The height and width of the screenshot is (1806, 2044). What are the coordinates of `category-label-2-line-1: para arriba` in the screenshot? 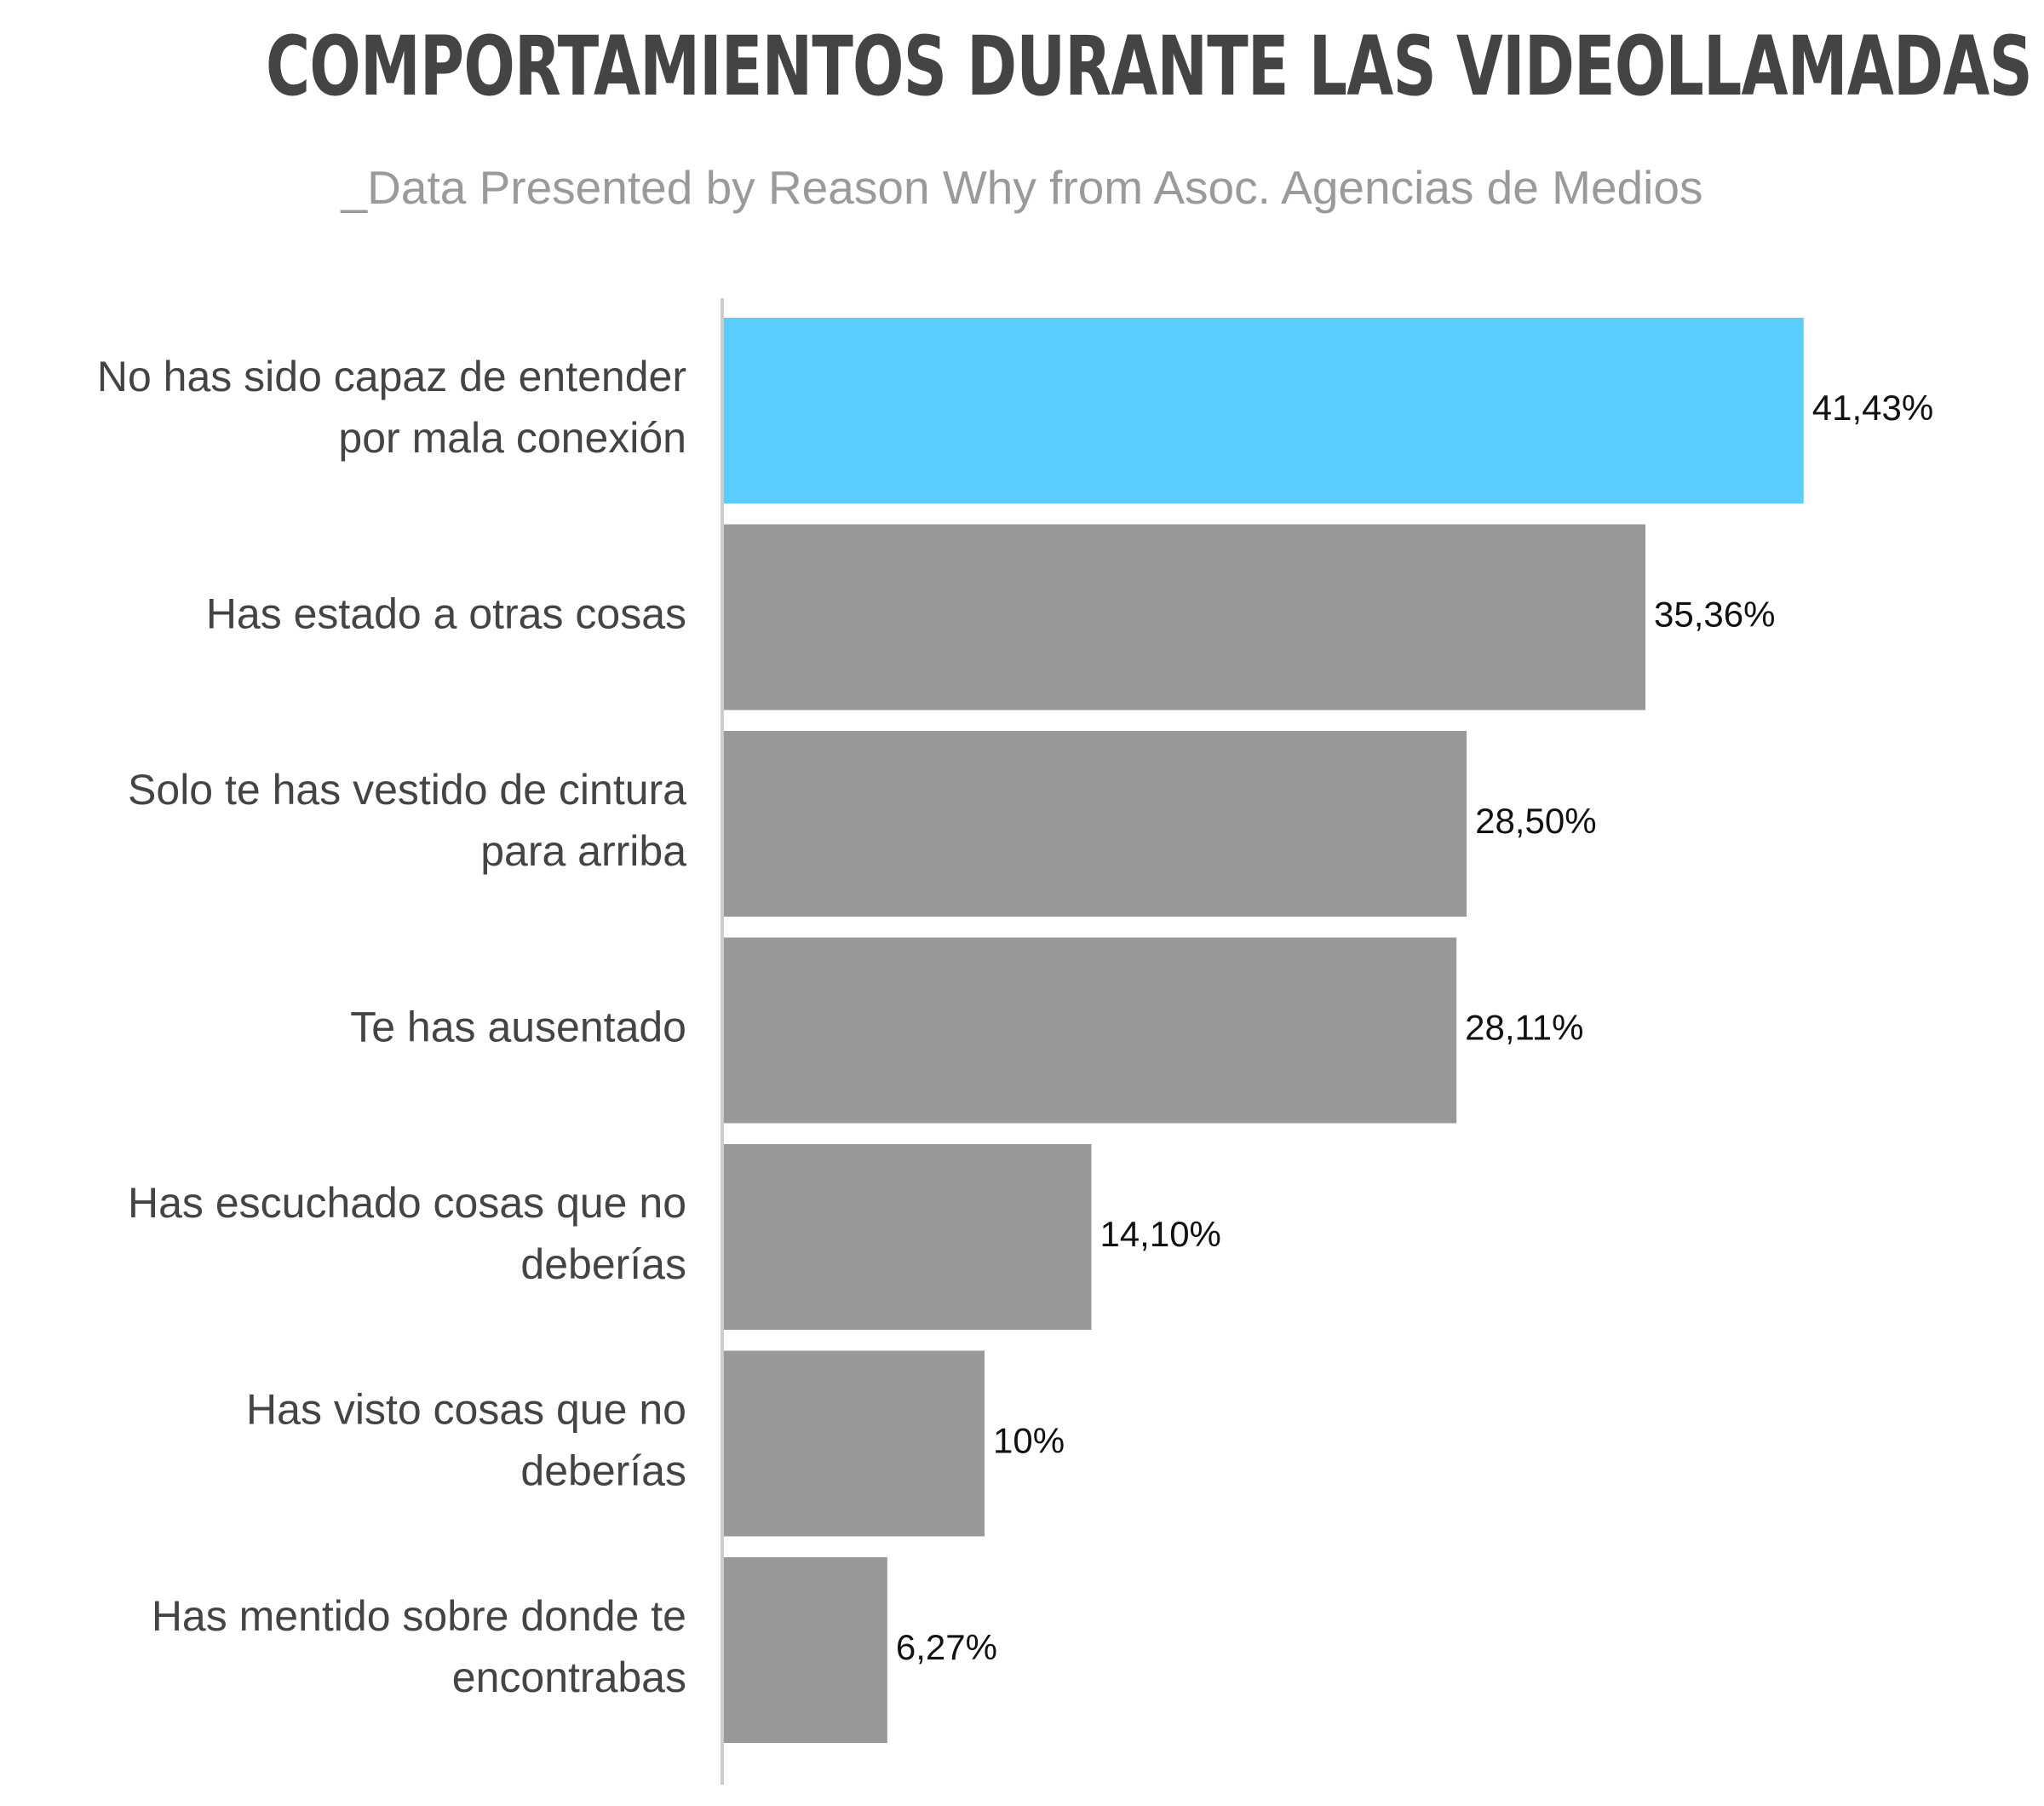 It's located at (583, 851).